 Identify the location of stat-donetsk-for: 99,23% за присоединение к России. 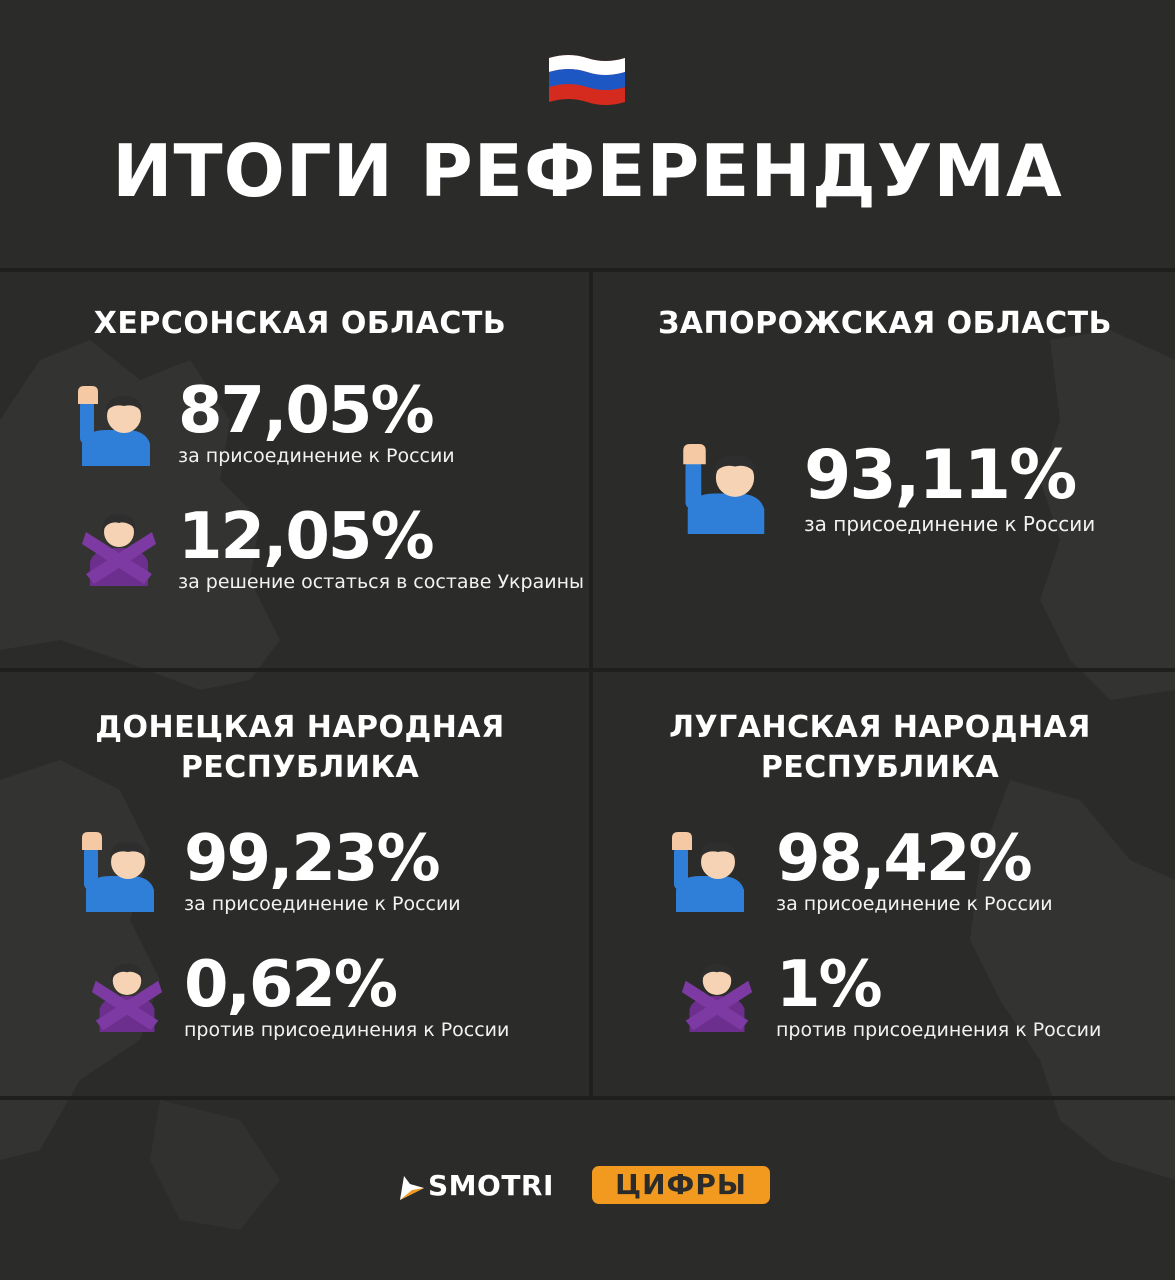
(322, 871).